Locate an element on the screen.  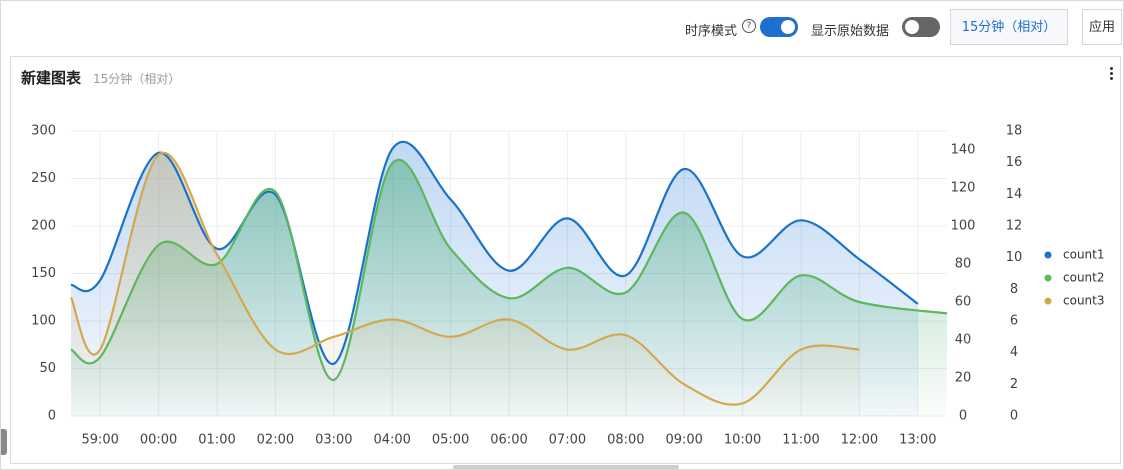
time-mode-toggle is located at coordinates (779, 27).